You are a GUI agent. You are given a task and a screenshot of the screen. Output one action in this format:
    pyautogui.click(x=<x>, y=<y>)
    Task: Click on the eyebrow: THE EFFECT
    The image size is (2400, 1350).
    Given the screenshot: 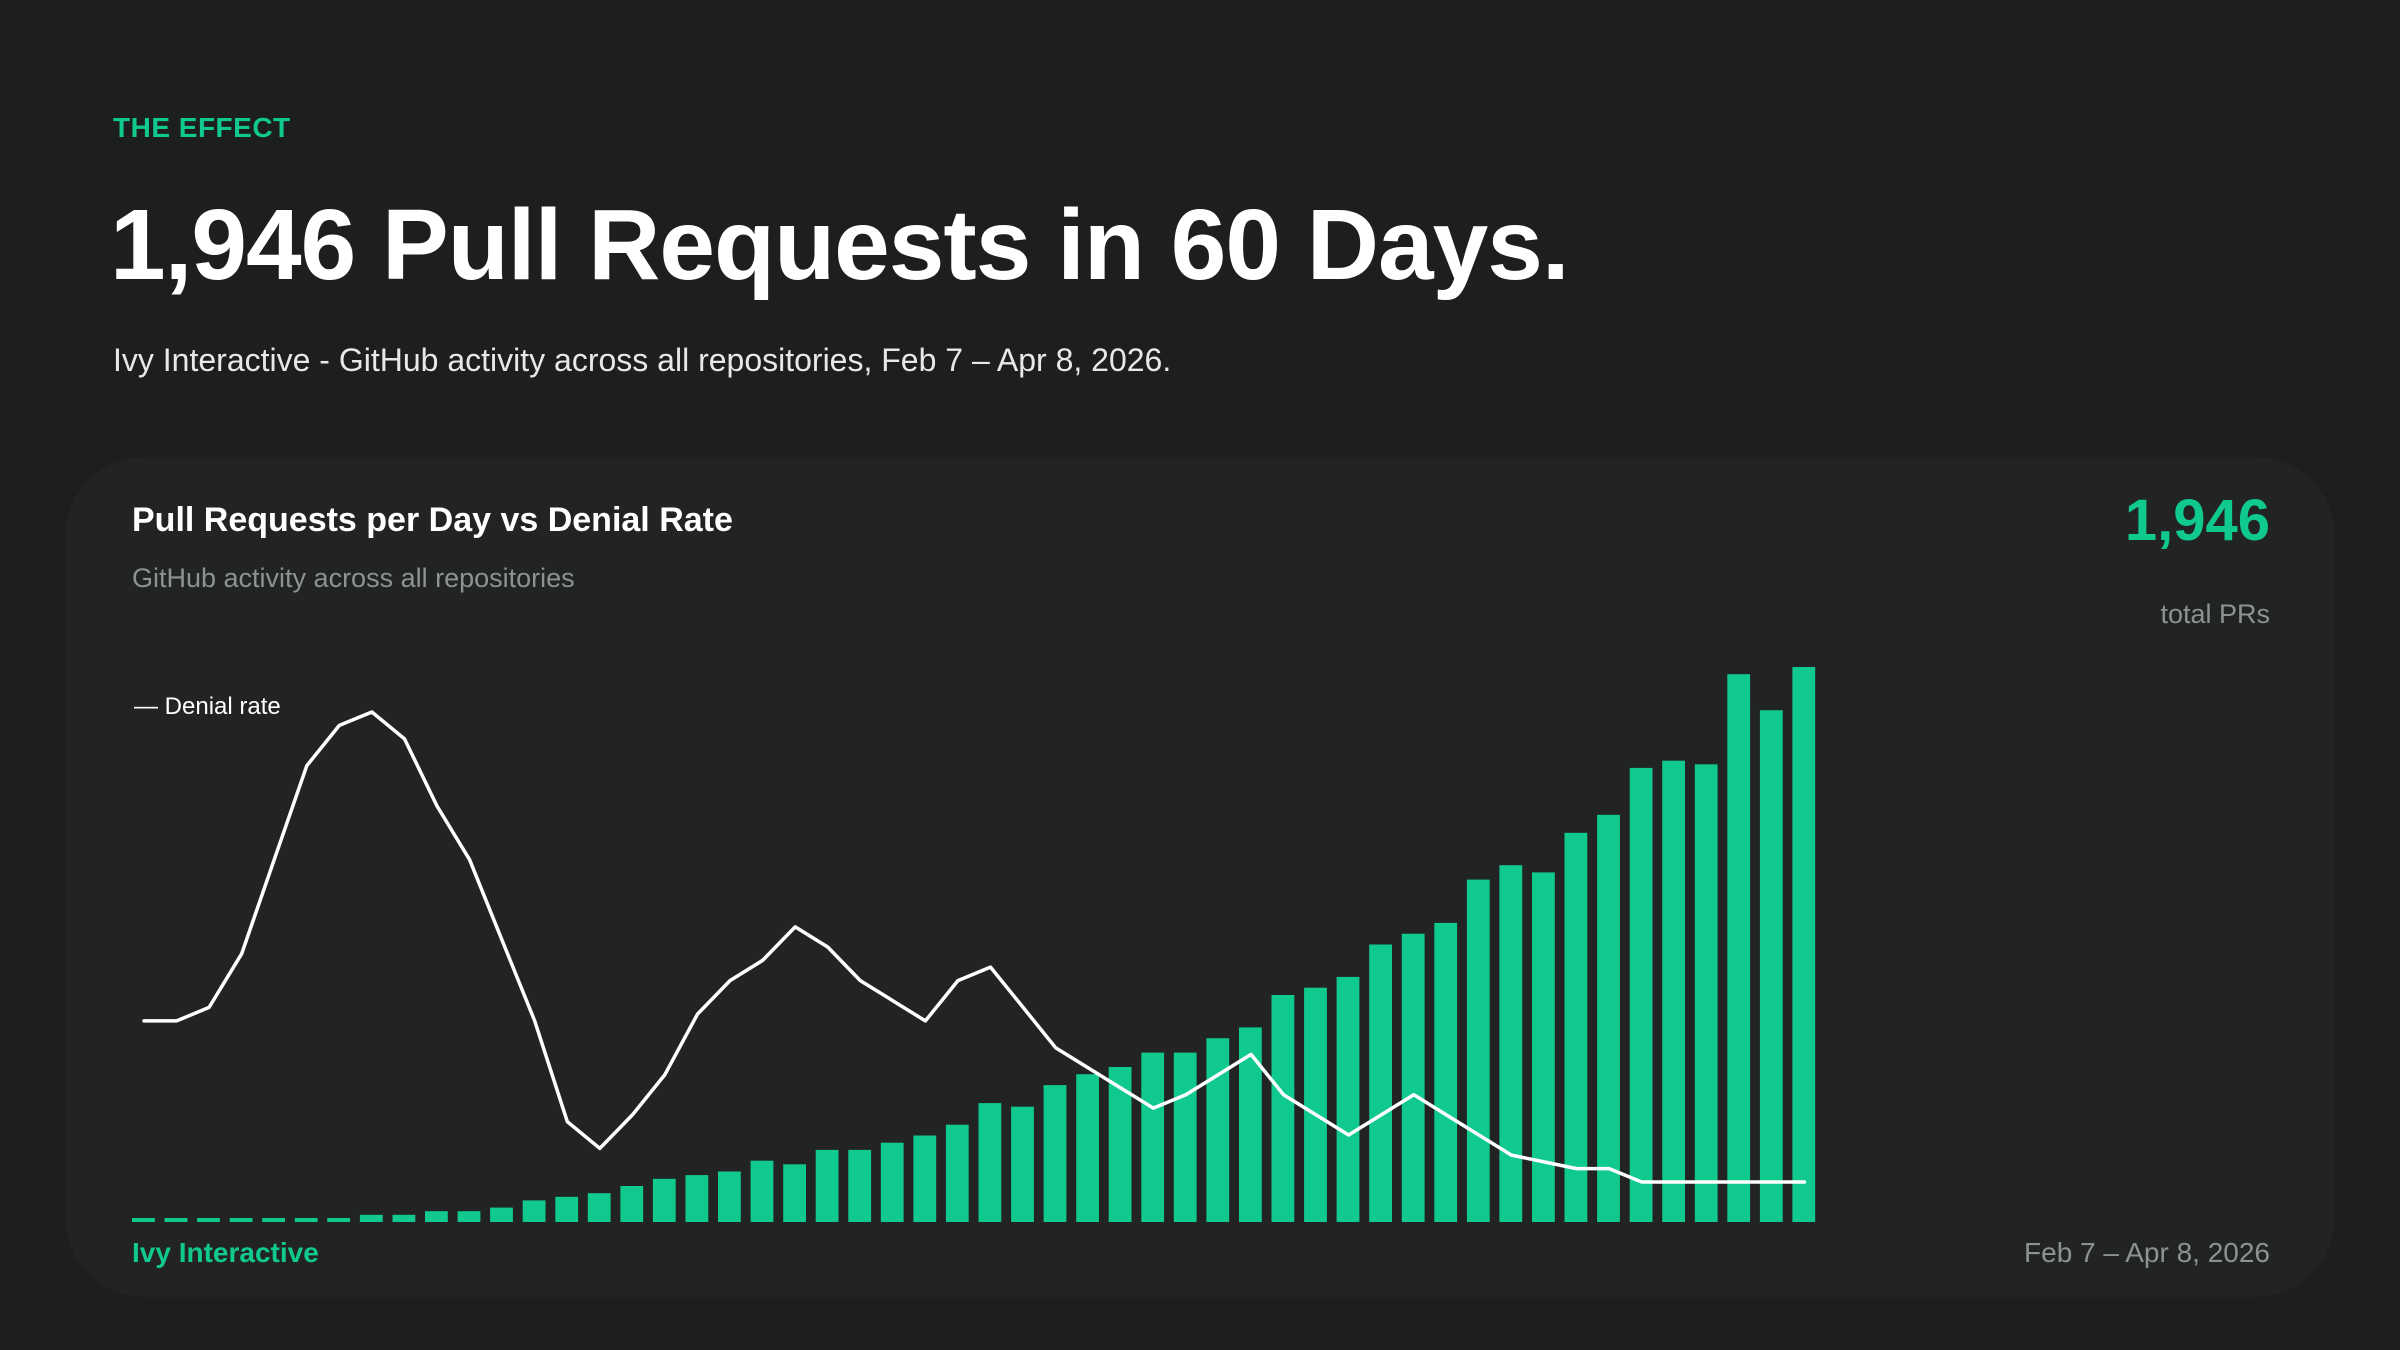 What is the action you would take?
    pyautogui.click(x=202, y=127)
    